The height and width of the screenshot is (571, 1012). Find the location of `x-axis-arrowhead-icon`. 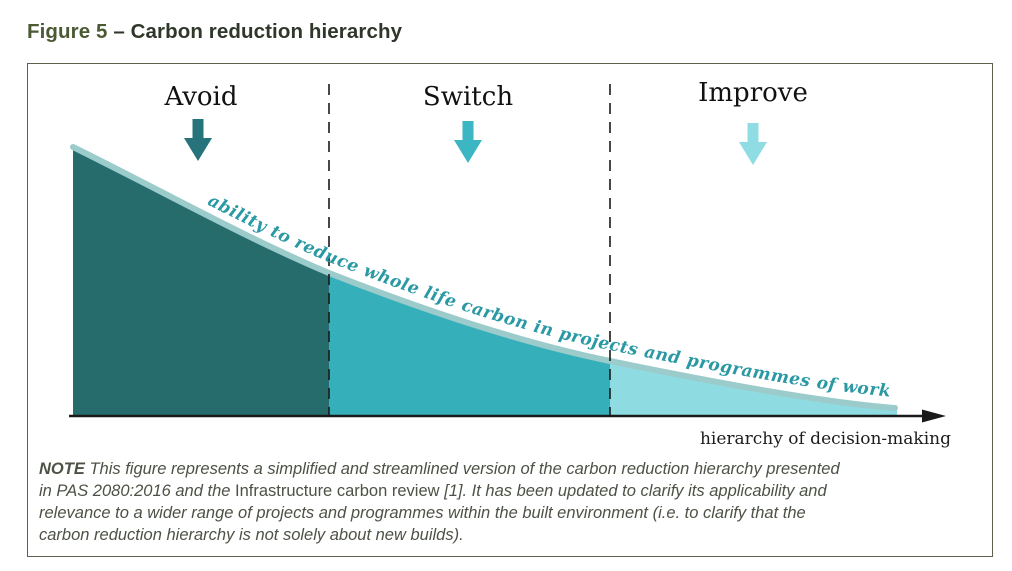

x-axis-arrowhead-icon is located at coordinates (934, 416).